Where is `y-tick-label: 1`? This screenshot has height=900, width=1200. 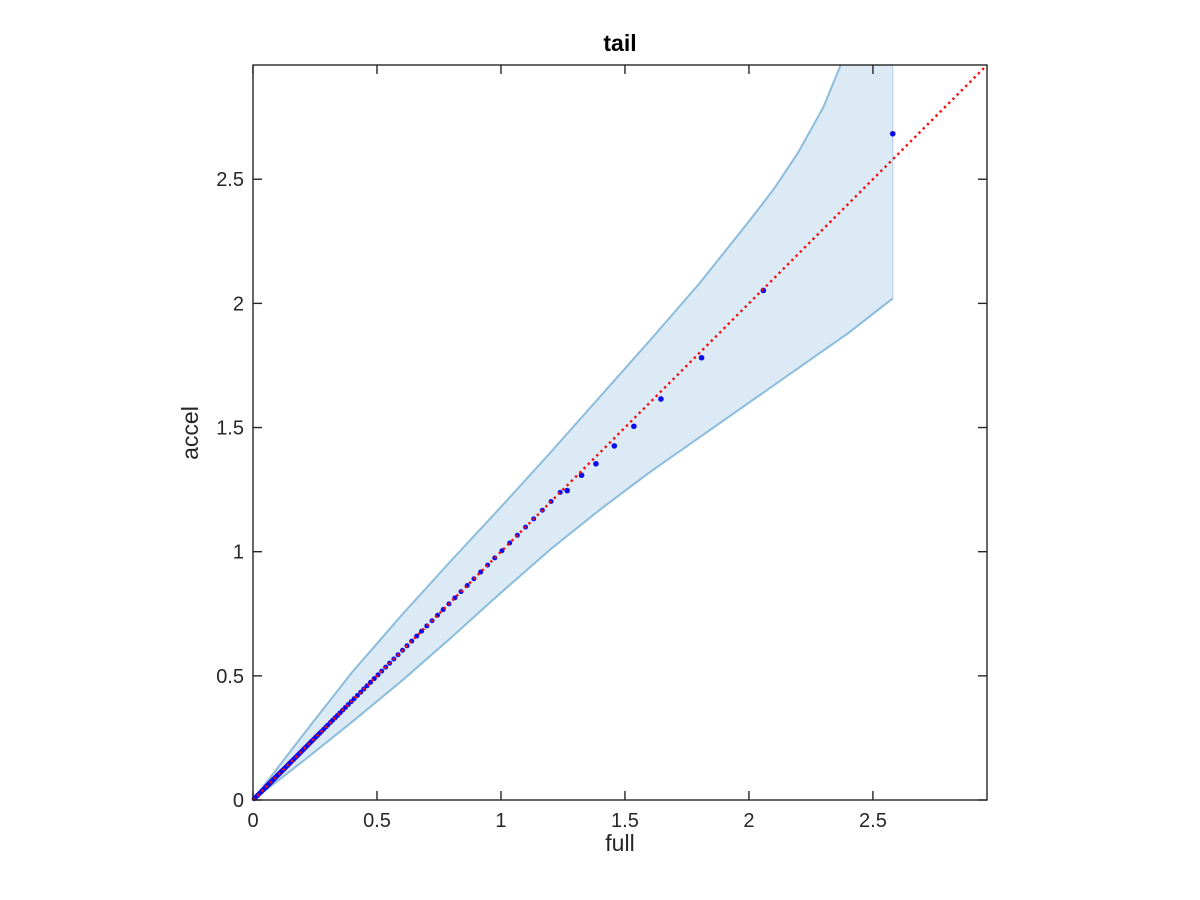 y-tick-label: 1 is located at coordinates (238, 553).